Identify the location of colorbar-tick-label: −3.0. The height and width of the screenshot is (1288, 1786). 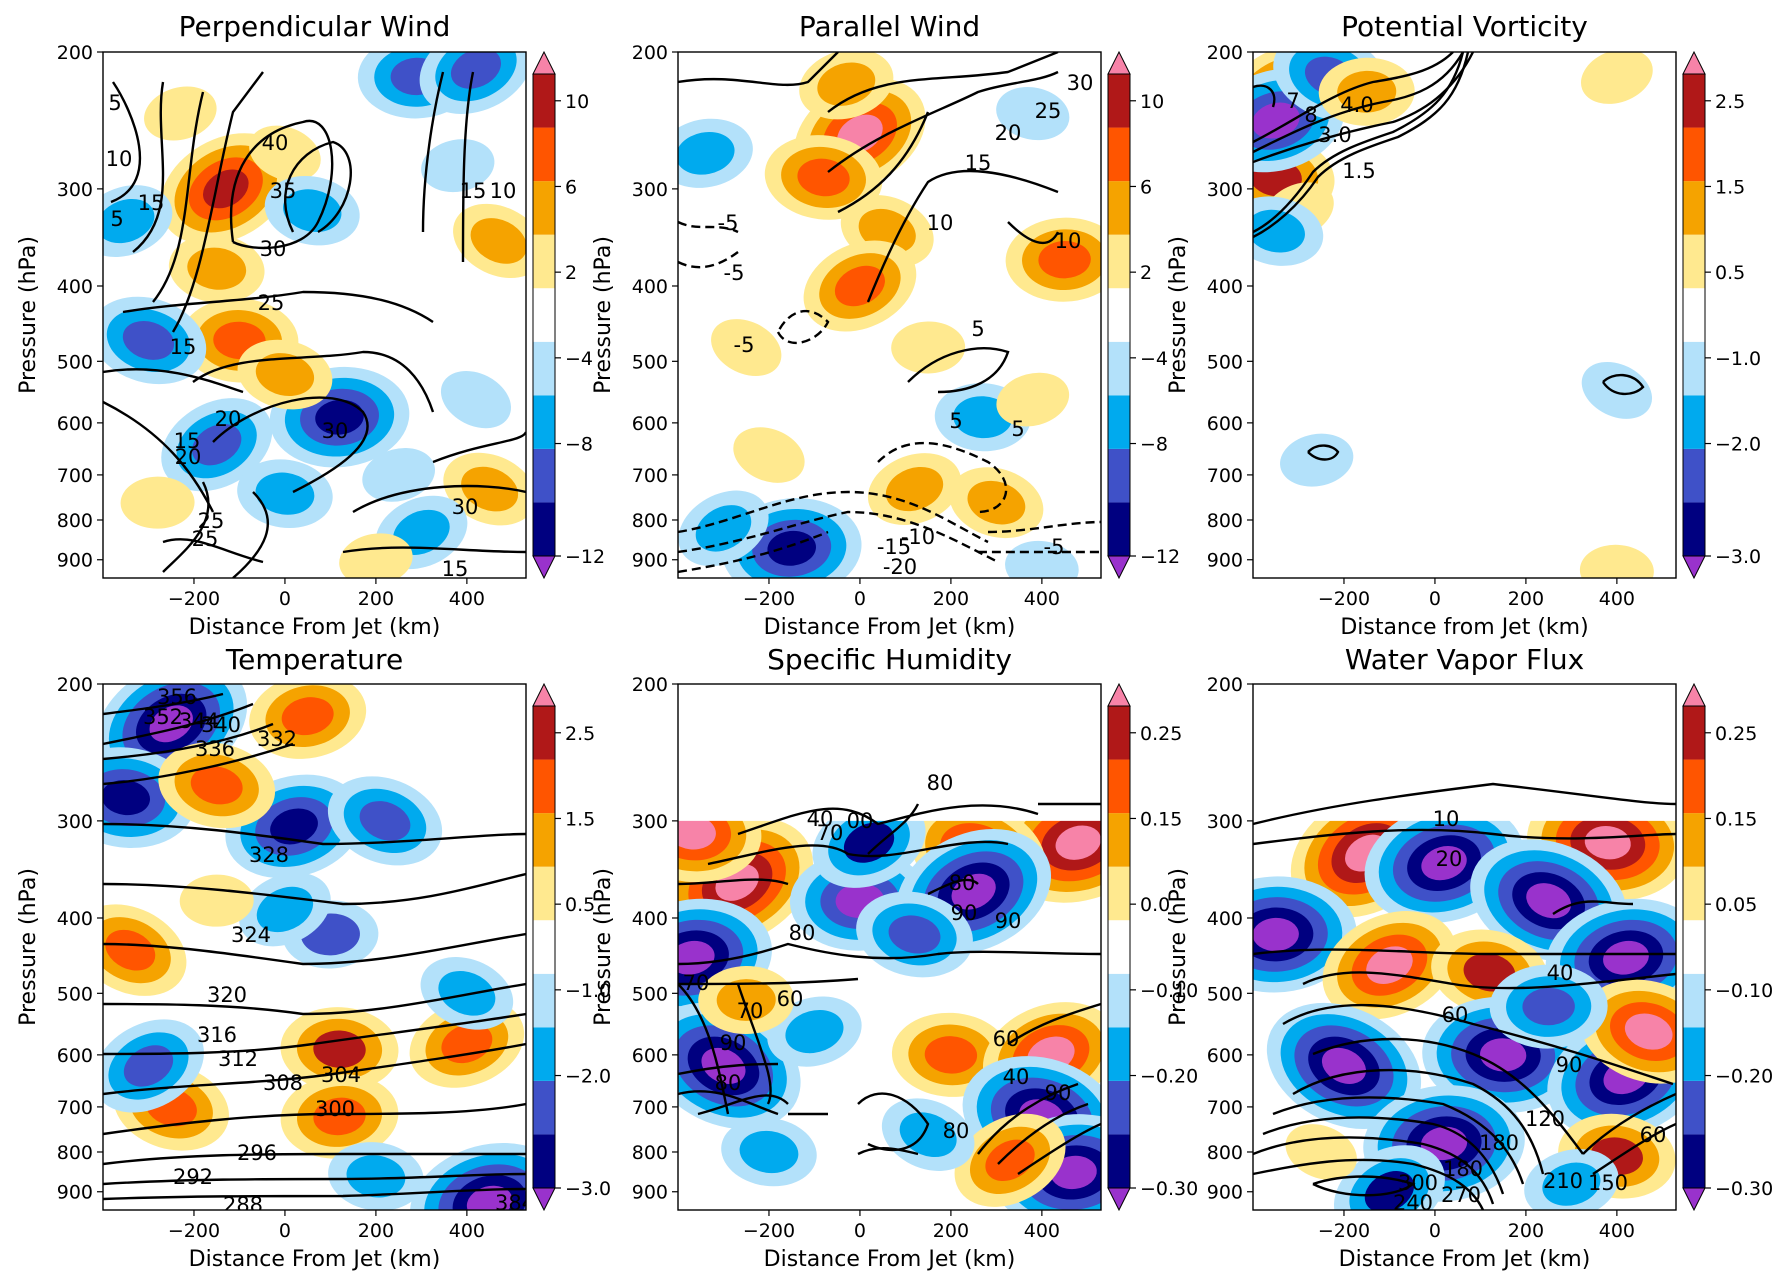
(588, 1189).